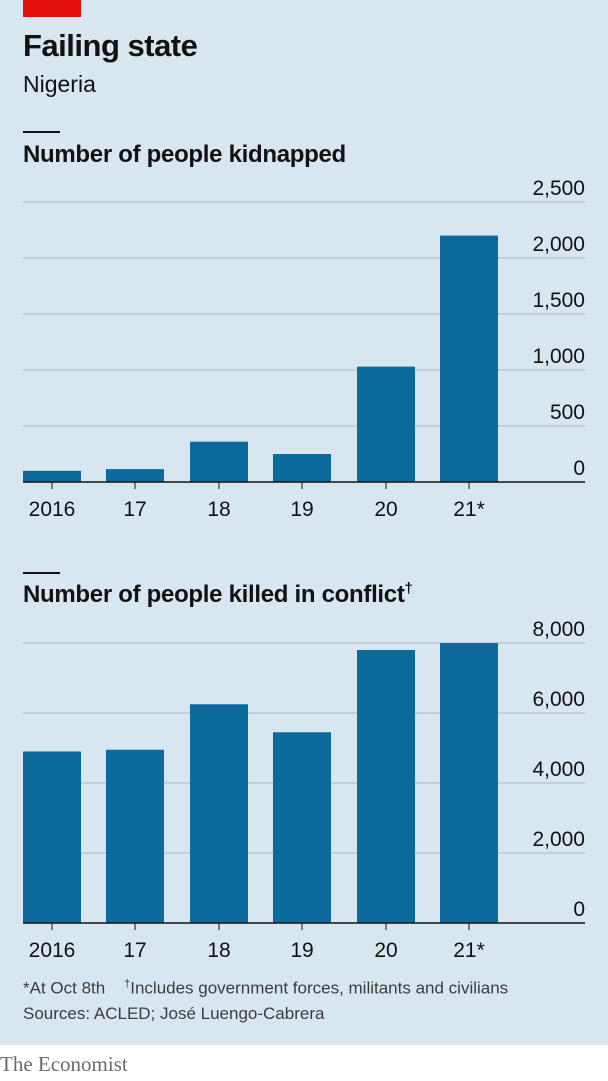  What do you see at coordinates (41, 573) in the screenshot?
I see `section-rule-killed` at bounding box center [41, 573].